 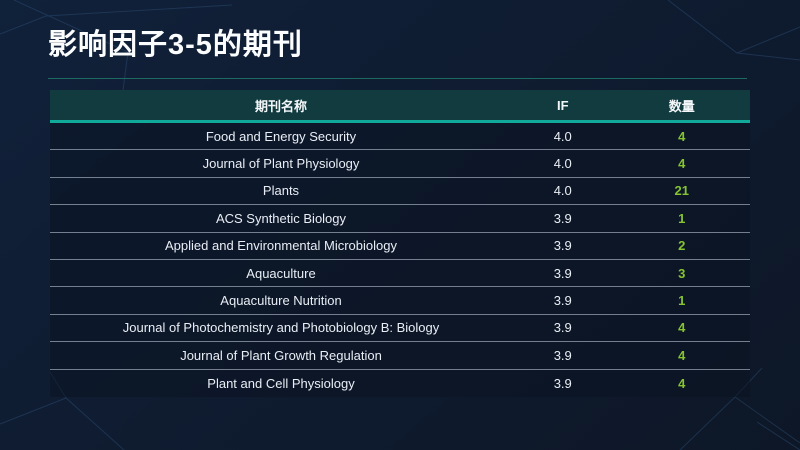 What do you see at coordinates (400, 301) in the screenshot?
I see `table-row: Aquaculture Nutrition 3.9 1` at bounding box center [400, 301].